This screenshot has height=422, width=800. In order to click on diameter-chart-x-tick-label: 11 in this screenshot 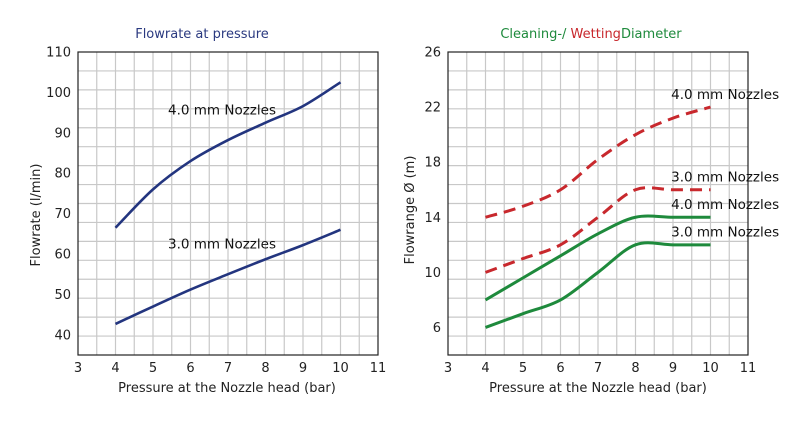, I will do `click(748, 368)`.